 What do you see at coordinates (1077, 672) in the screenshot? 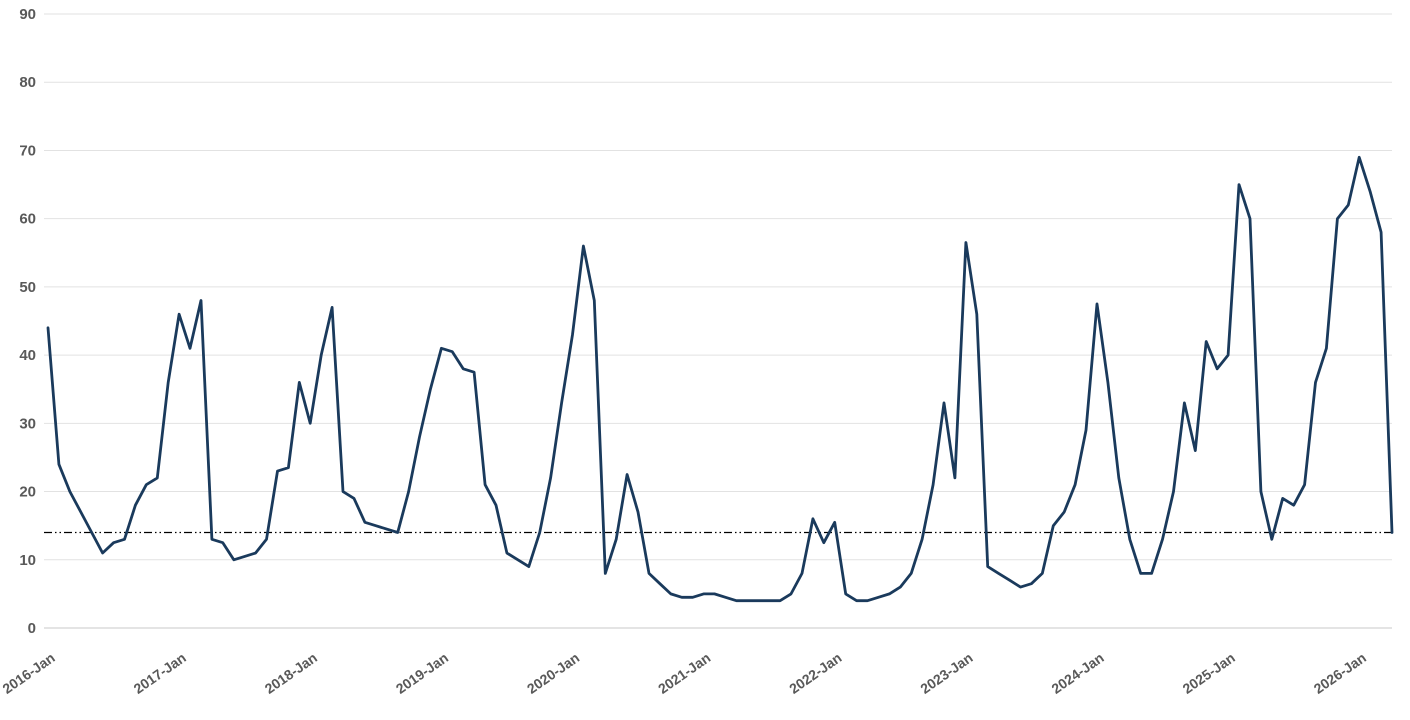
I see `x-tick-label: 2024-Jan` at bounding box center [1077, 672].